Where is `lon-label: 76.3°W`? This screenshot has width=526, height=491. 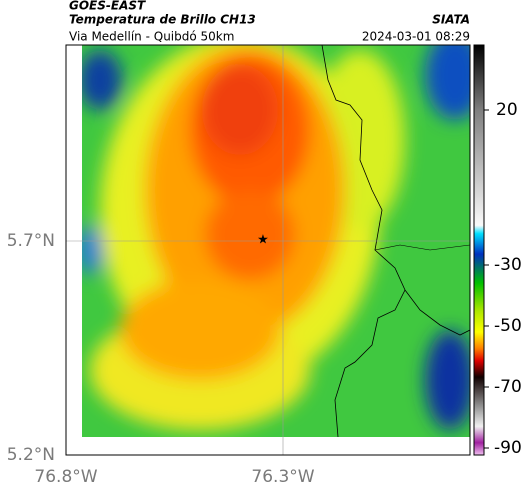
lon-label: 76.3°W is located at coordinates (282, 477).